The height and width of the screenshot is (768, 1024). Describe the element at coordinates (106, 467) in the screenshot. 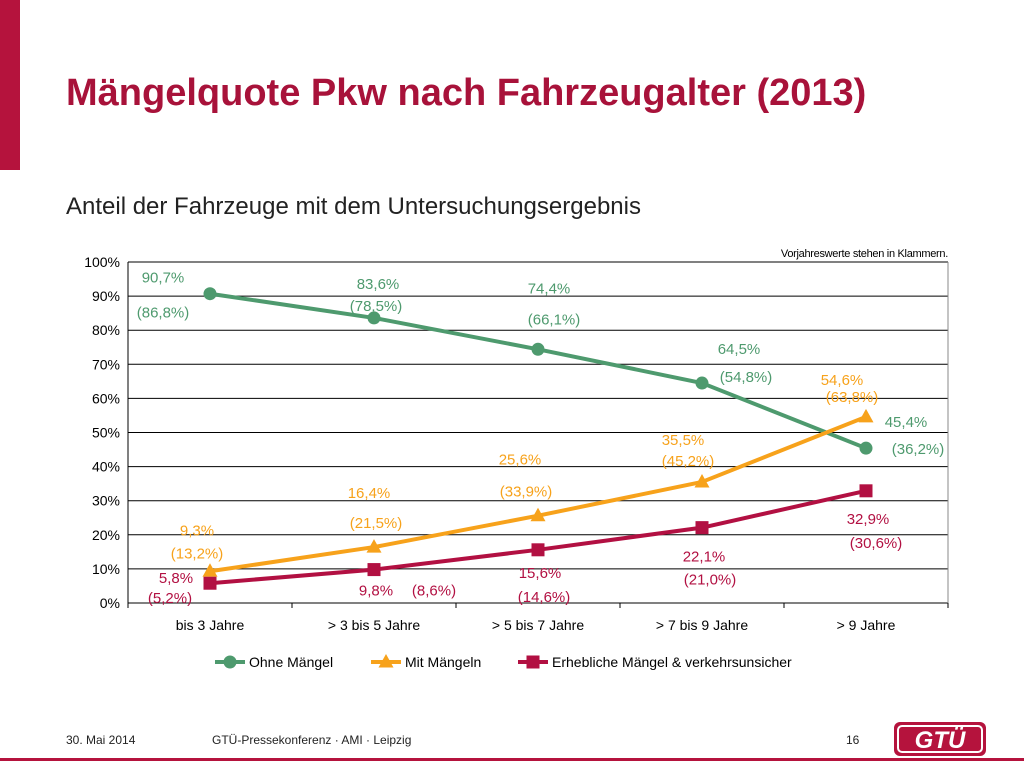

I see `y-tick-label: 40%` at that location.